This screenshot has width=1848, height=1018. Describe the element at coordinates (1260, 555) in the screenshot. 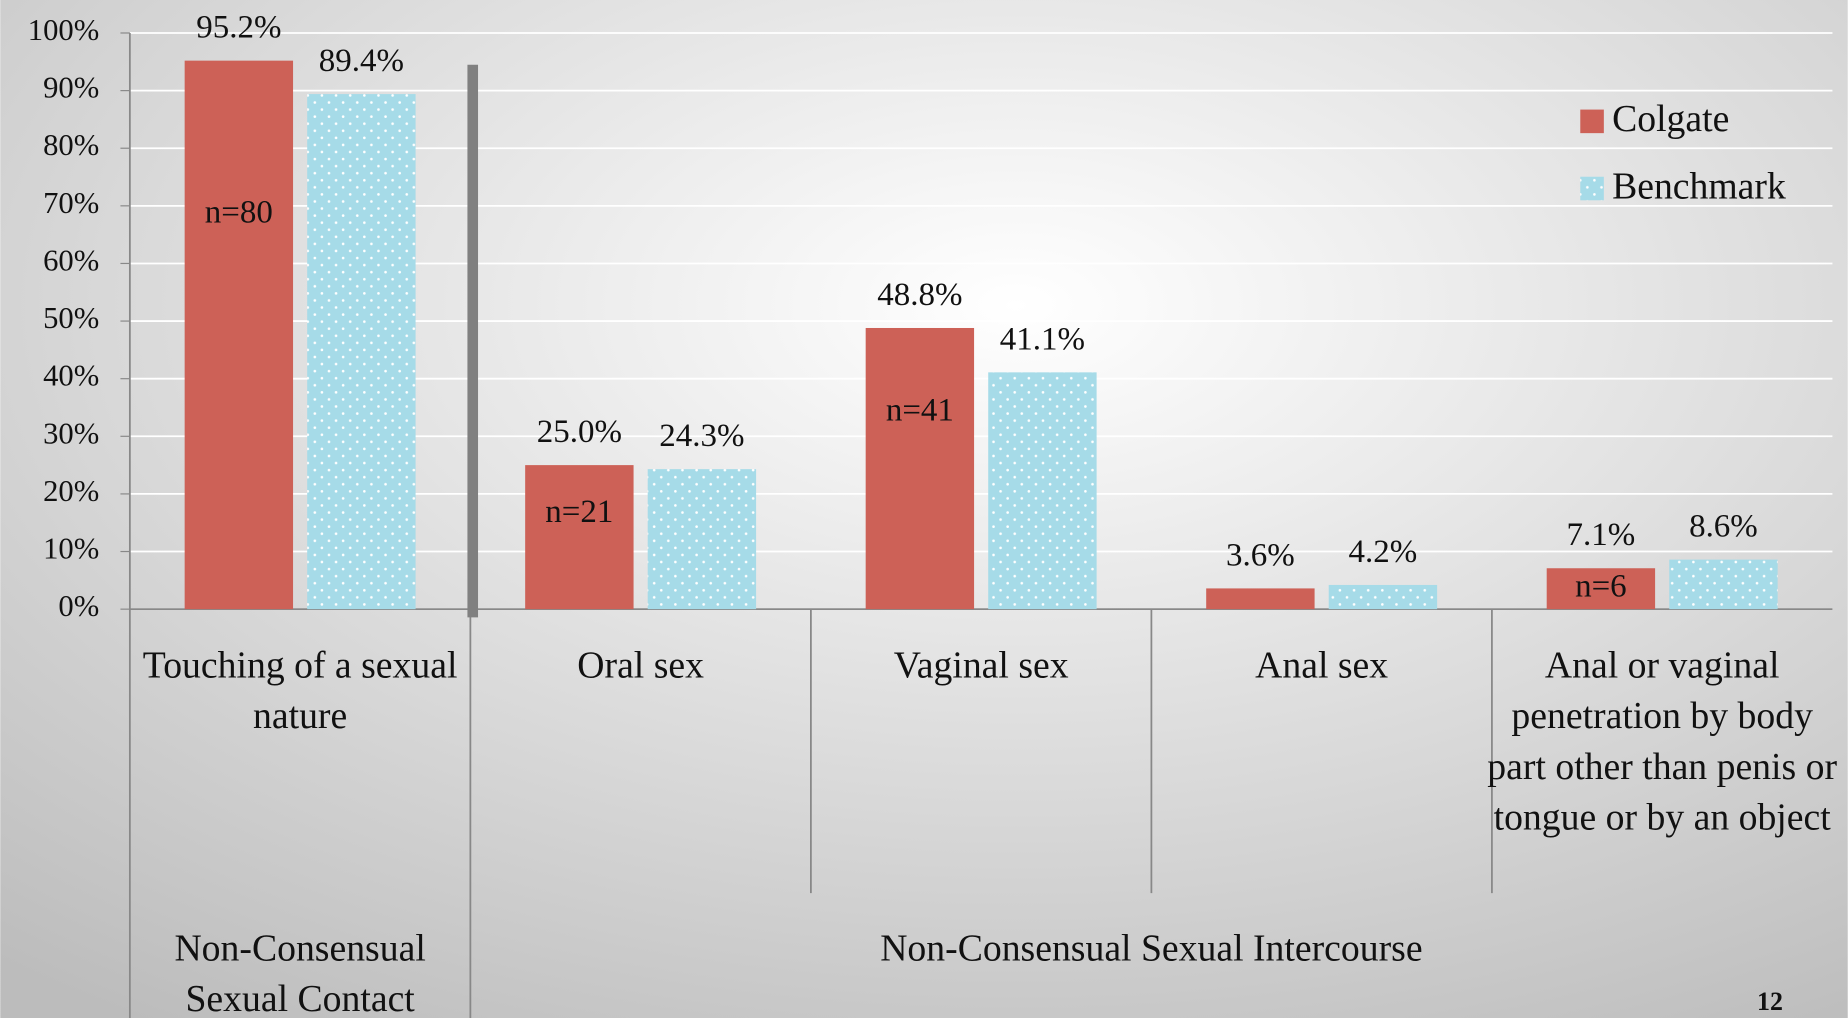

I see `value-label: 3.6%` at that location.